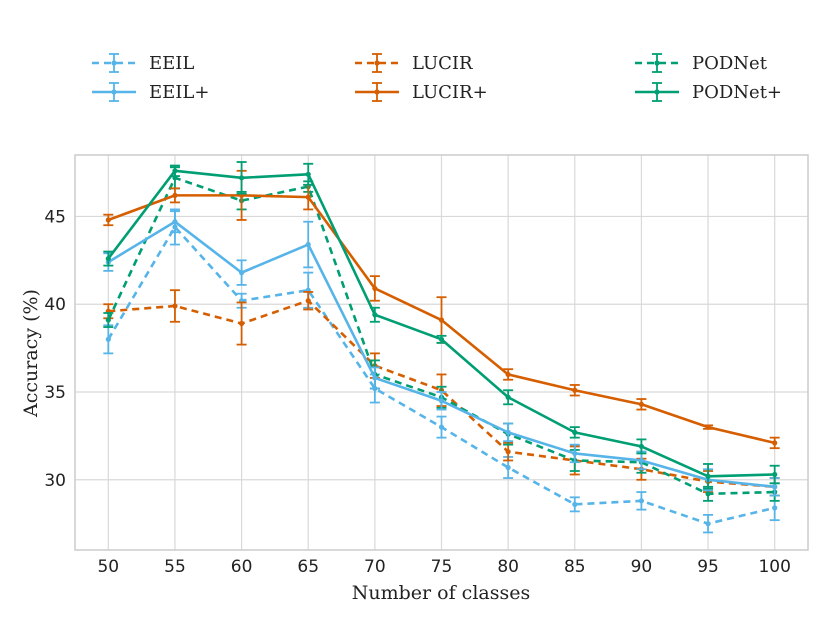 This screenshot has height=623, width=830. Describe the element at coordinates (442, 567) in the screenshot. I see `x-tick-label: 75` at that location.